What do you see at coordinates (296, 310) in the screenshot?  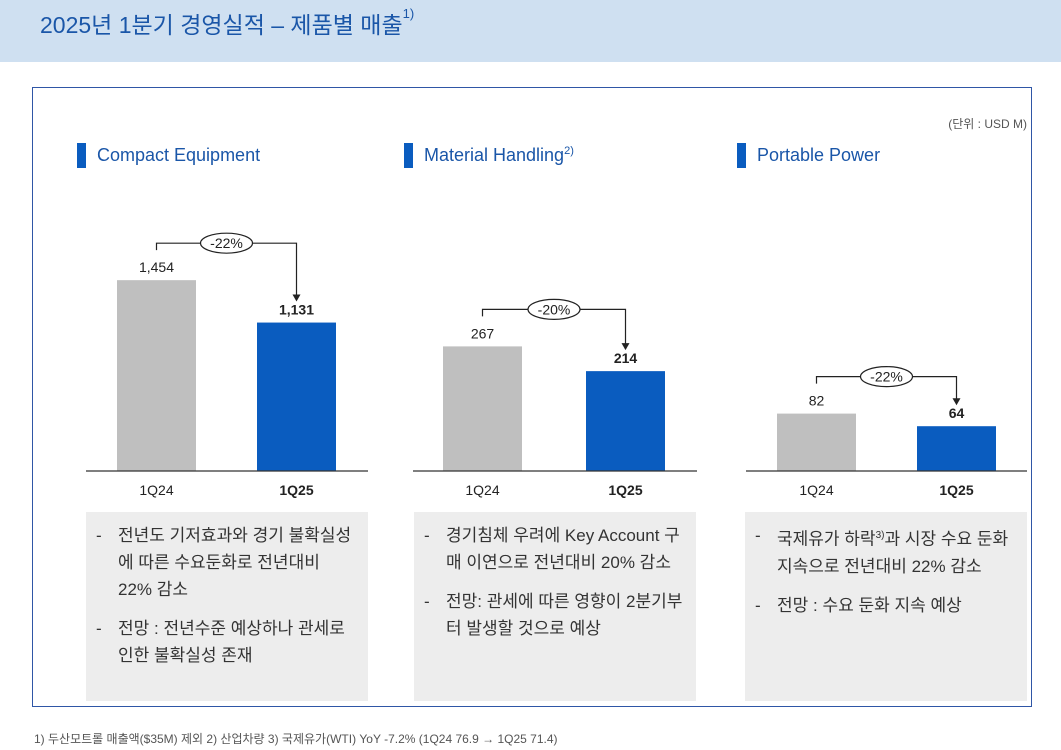 I see `data-label: 1,131` at bounding box center [296, 310].